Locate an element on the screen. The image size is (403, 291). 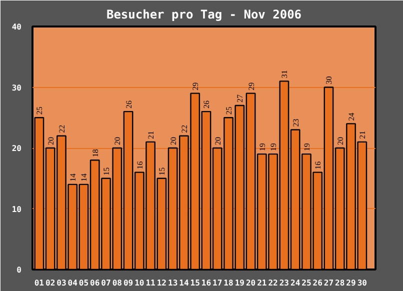
x-tick-label: 13 is located at coordinates (173, 283).